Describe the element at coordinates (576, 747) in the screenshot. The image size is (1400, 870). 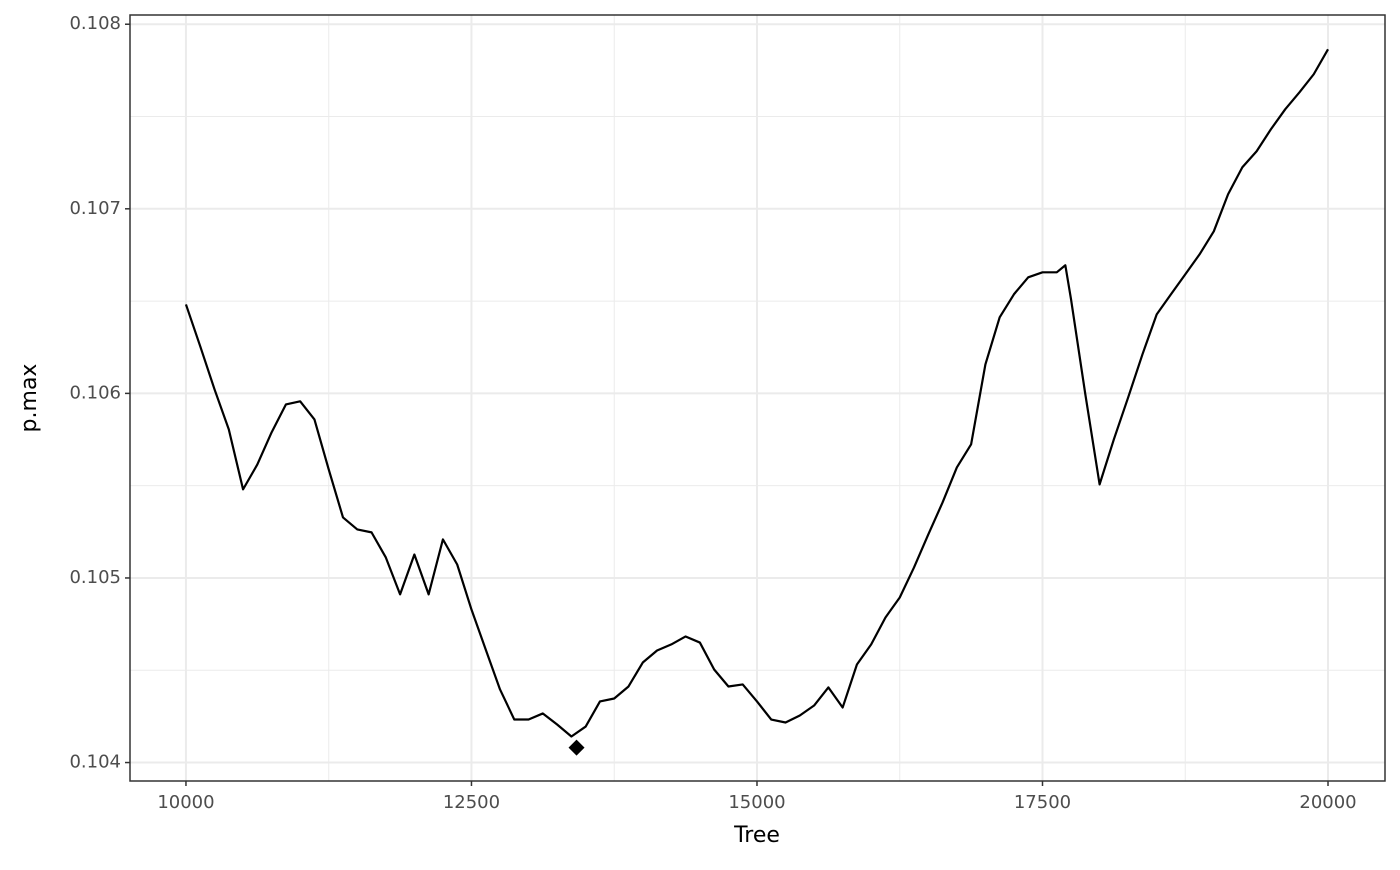
I see `highlight-point` at that location.